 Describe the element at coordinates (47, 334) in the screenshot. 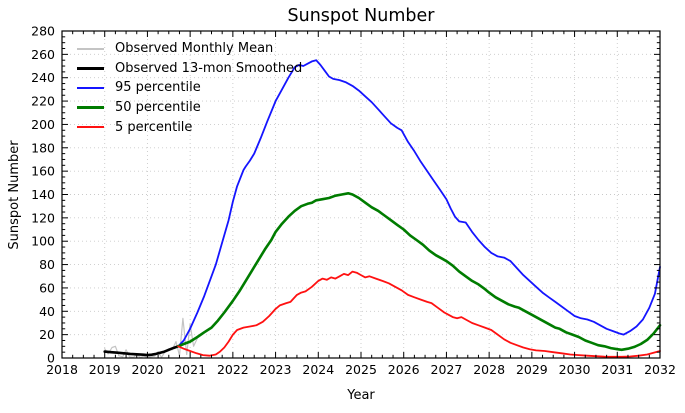

I see `y-tick-label: 20` at that location.